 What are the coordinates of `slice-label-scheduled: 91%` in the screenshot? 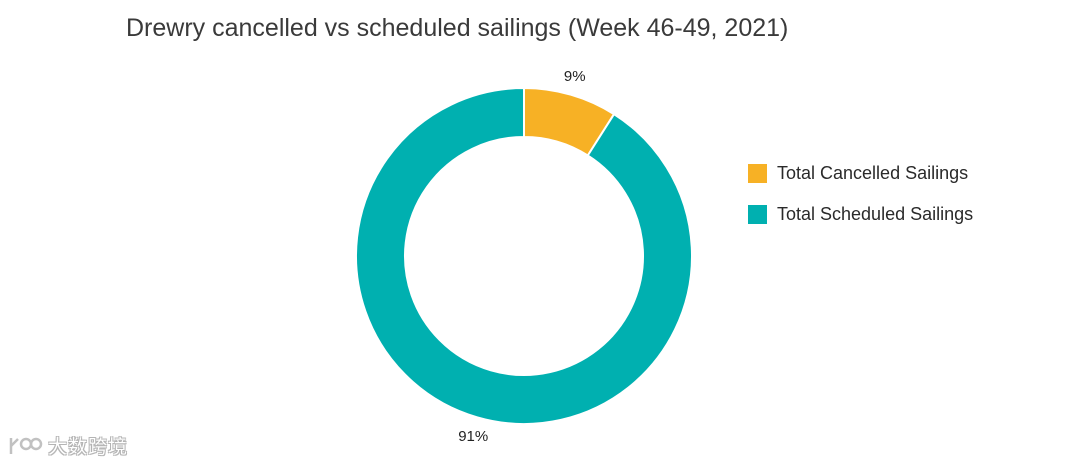 It's located at (473, 436).